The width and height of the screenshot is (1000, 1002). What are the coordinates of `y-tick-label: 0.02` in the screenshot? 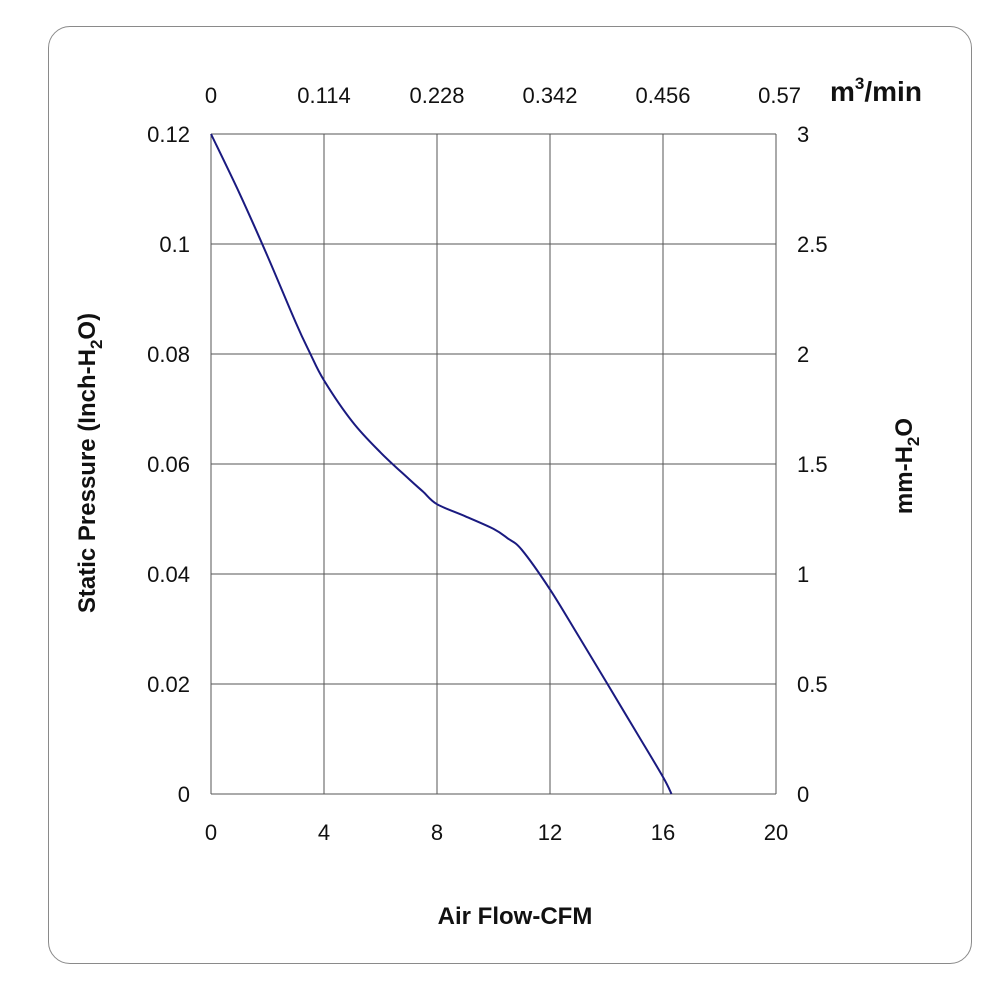 It's located at (168, 684).